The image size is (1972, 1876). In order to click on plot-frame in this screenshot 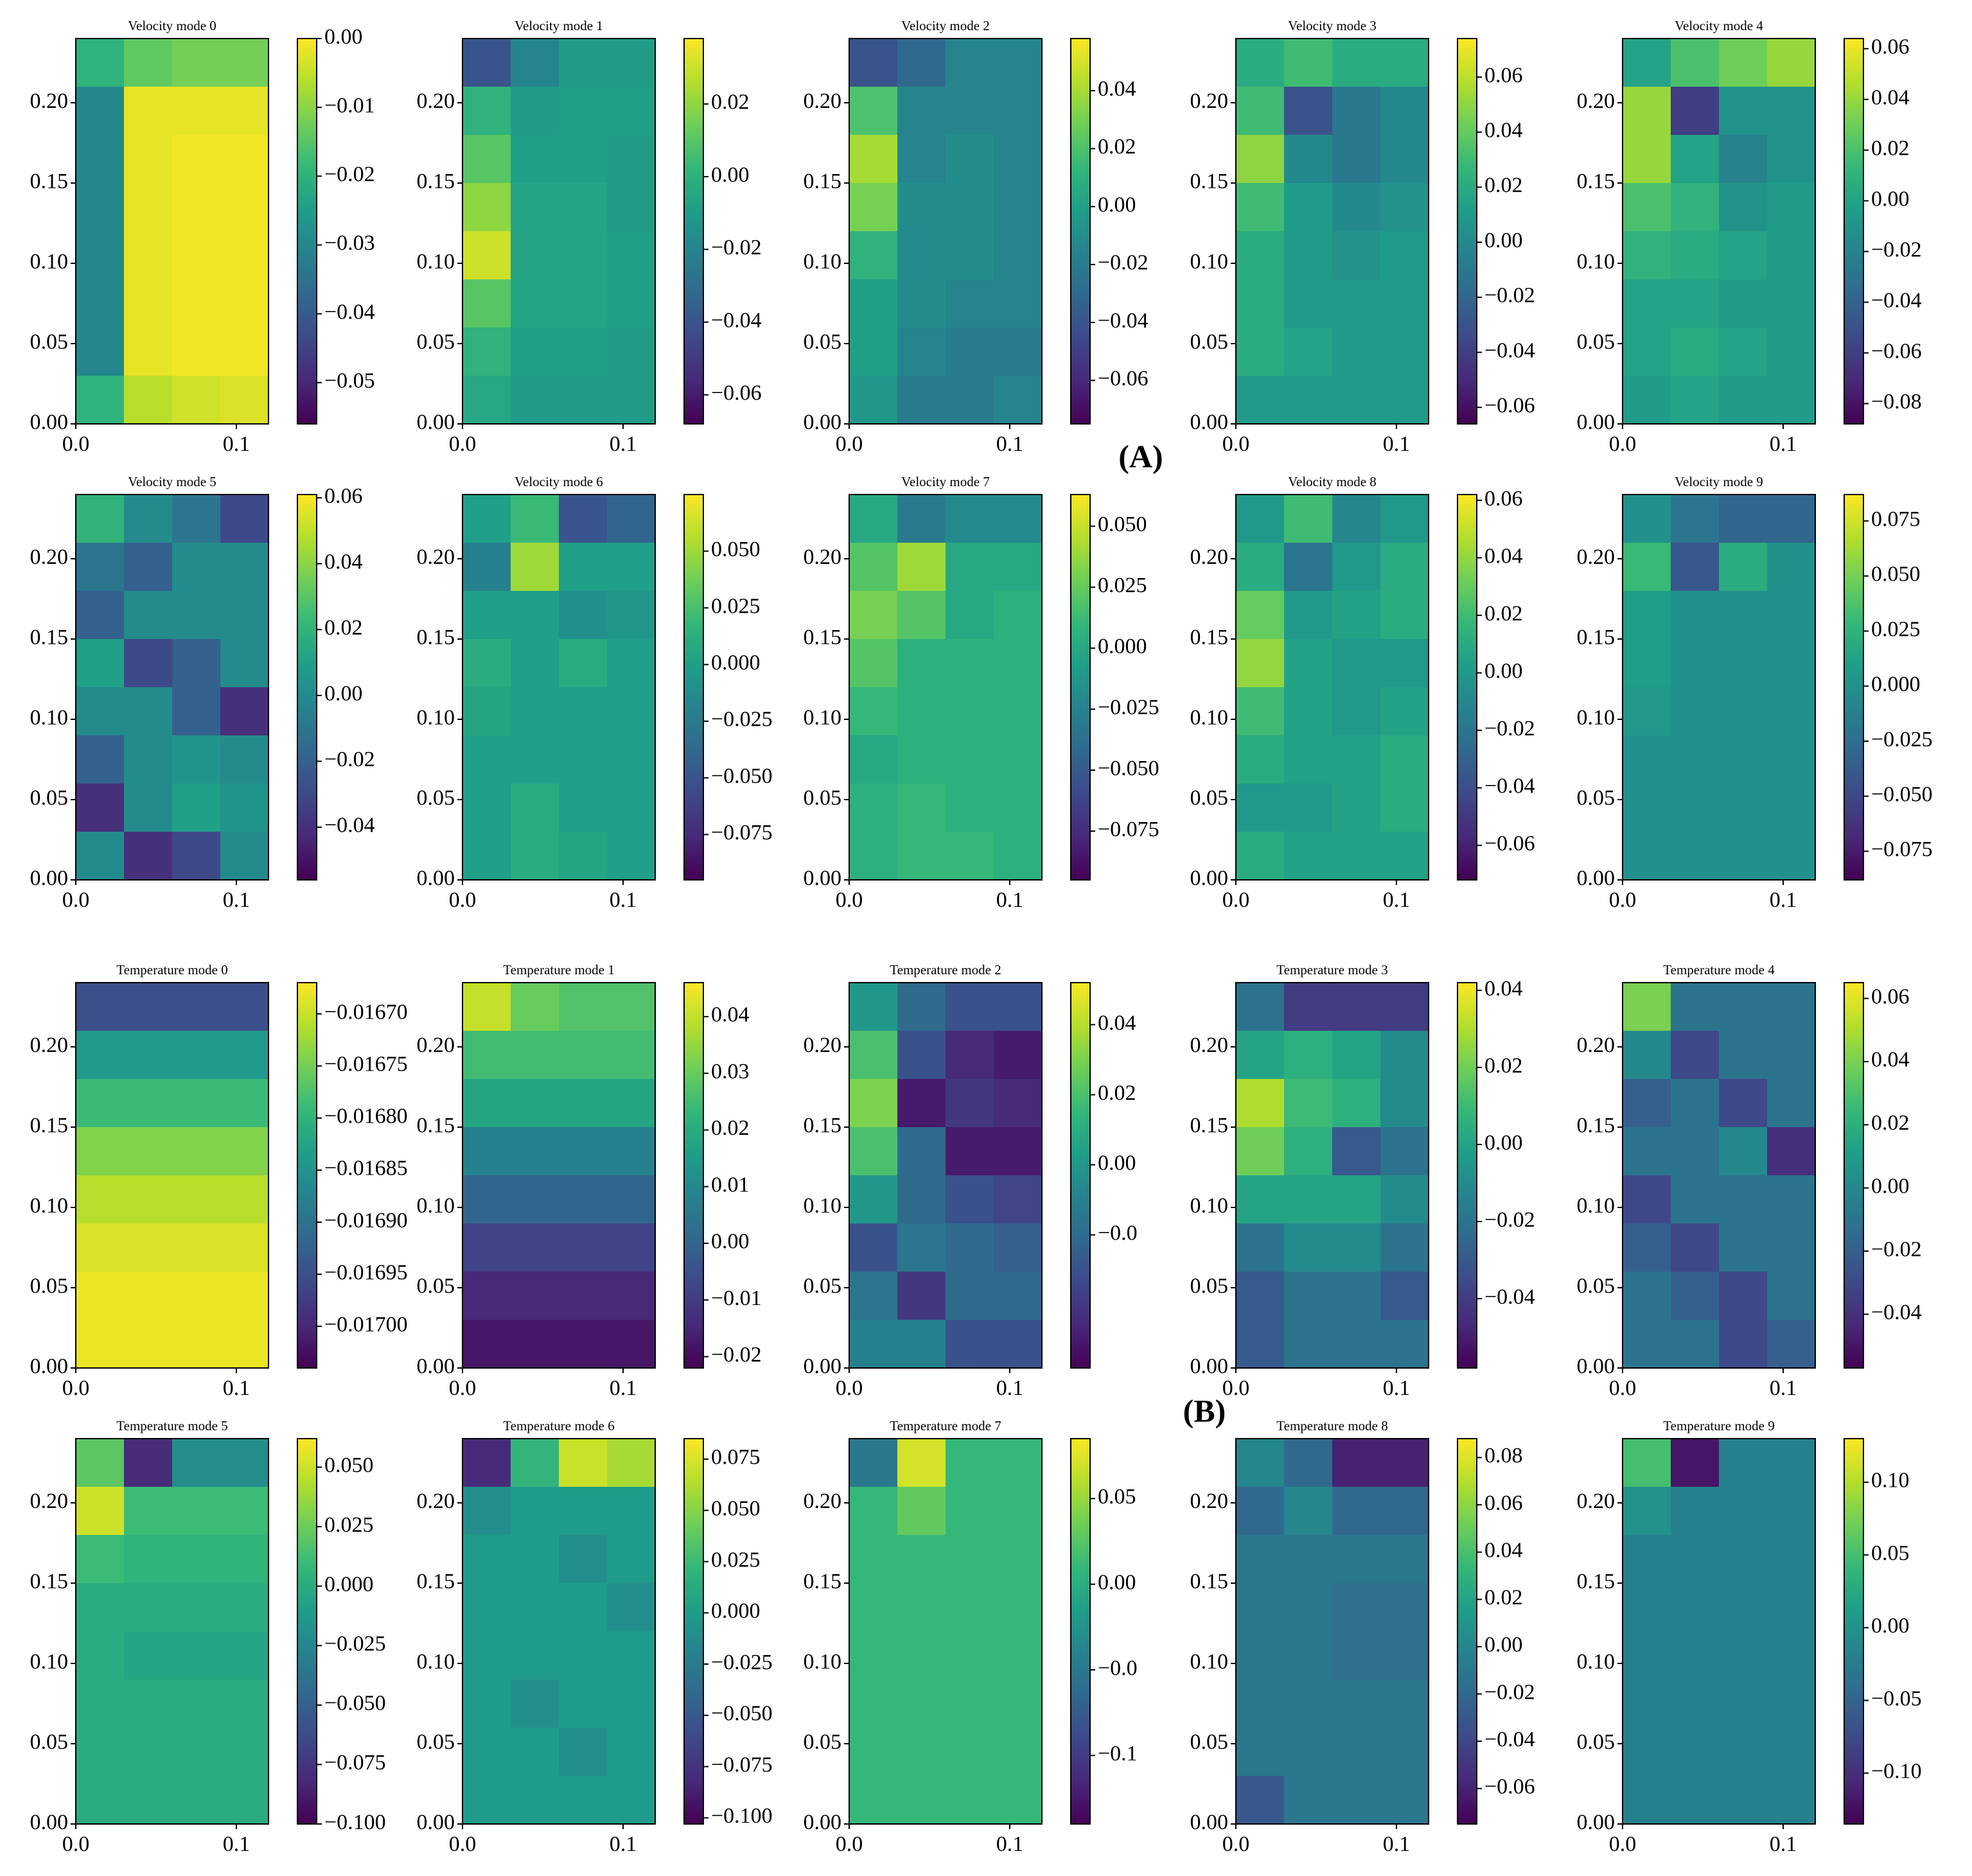, I will do `click(1332, 231)`.